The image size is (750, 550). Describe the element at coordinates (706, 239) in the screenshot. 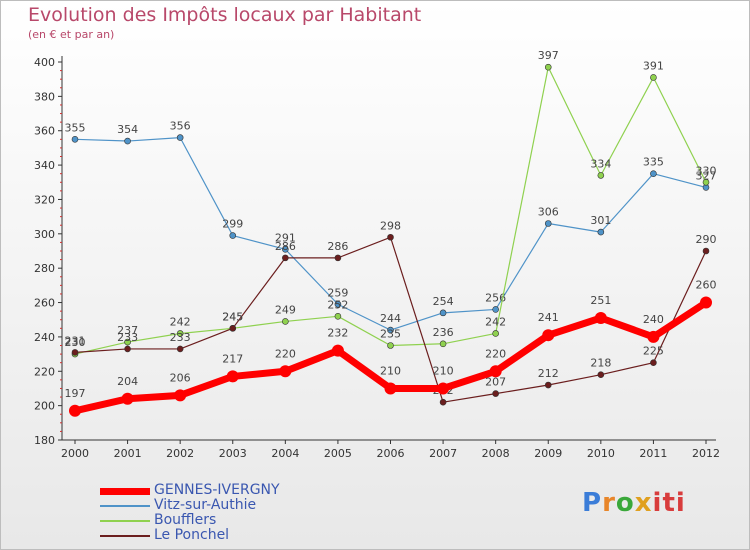

I see `data-label-le-ponchel-2012: 290` at that location.